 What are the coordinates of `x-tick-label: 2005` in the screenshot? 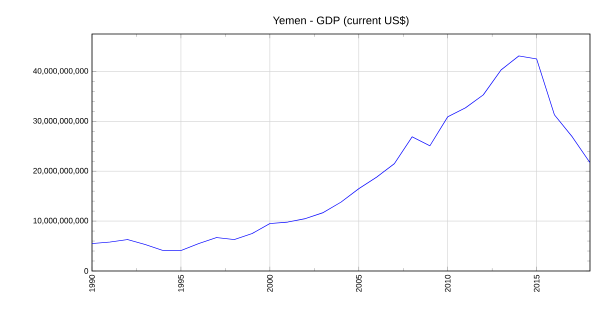 It's located at (359, 283).